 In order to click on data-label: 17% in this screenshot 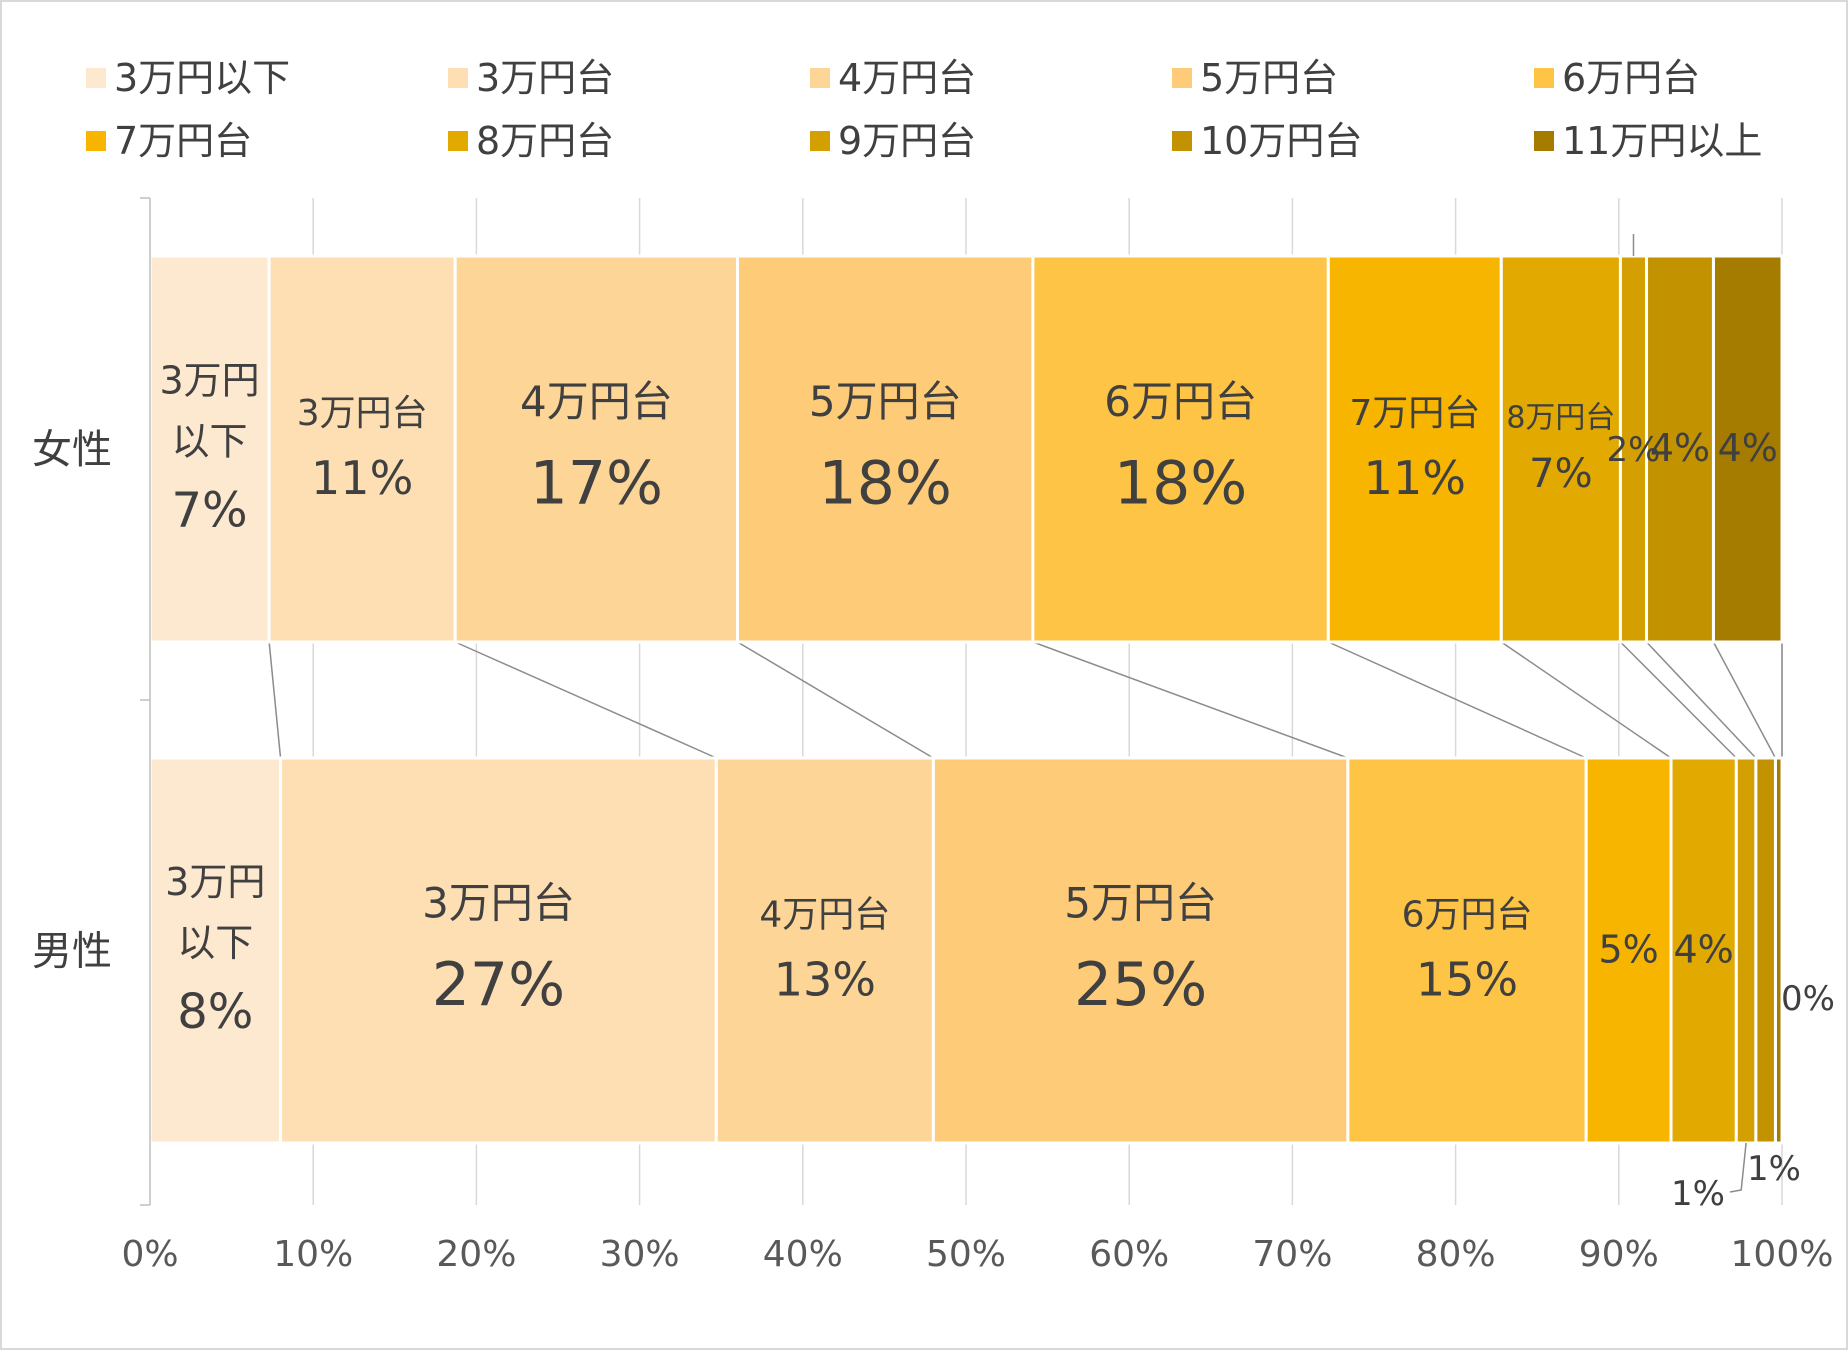, I will do `click(596, 484)`.